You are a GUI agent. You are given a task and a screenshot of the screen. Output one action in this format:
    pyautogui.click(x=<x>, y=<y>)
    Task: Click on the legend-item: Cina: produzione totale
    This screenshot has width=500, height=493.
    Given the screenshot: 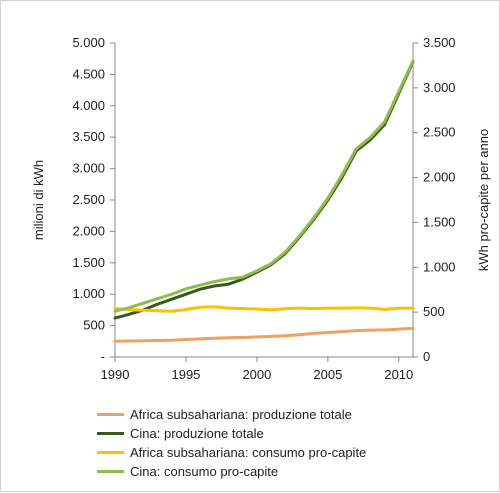 What is the action you would take?
    pyautogui.click(x=231, y=433)
    